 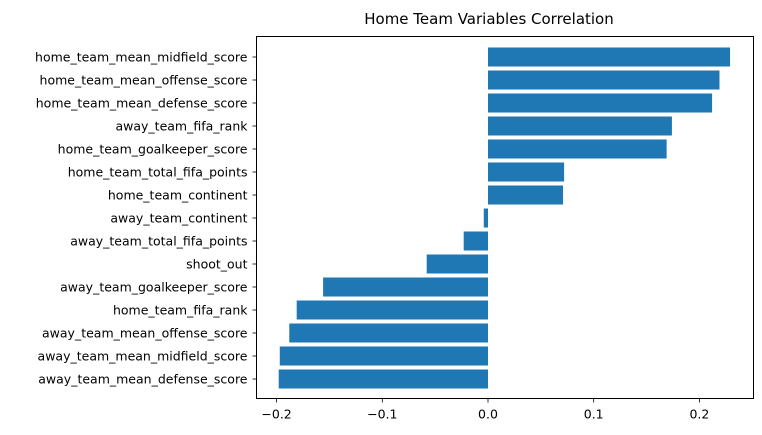 What do you see at coordinates (276, 414) in the screenshot?
I see `x-tick-label: −0.2` at bounding box center [276, 414].